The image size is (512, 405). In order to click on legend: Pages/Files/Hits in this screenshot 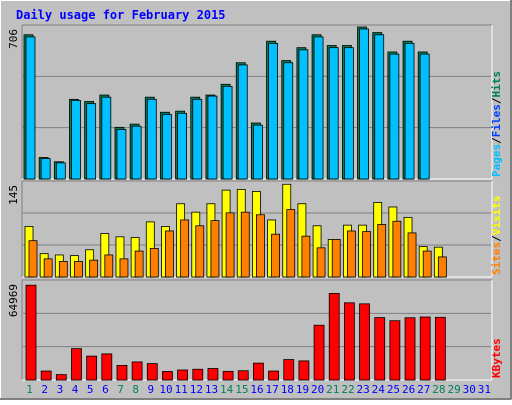, I will do `click(496, 124)`.